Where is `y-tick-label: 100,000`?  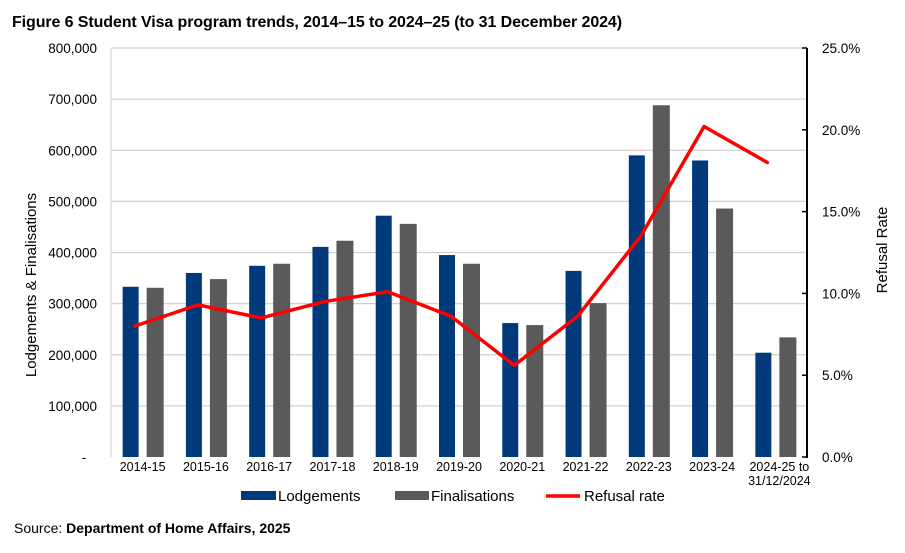 y-tick-label: 100,000 is located at coordinates (72, 406).